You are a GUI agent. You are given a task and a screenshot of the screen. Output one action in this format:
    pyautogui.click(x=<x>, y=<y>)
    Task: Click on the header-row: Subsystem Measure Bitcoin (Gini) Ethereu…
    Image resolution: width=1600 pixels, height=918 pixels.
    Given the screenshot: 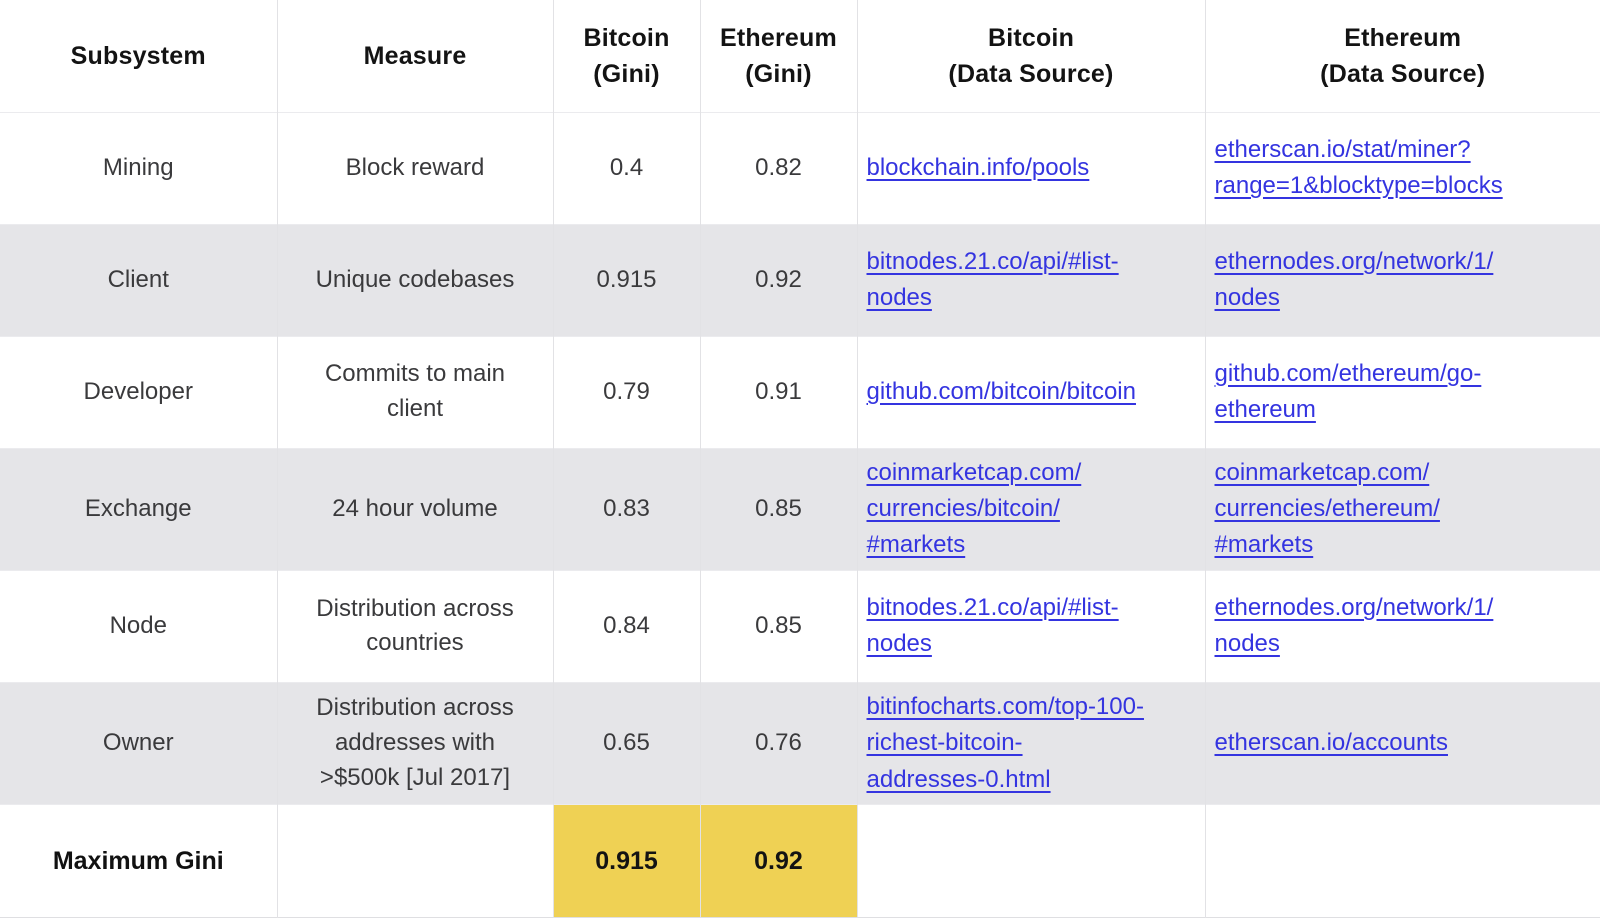 What is the action you would take?
    pyautogui.click(x=800, y=56)
    